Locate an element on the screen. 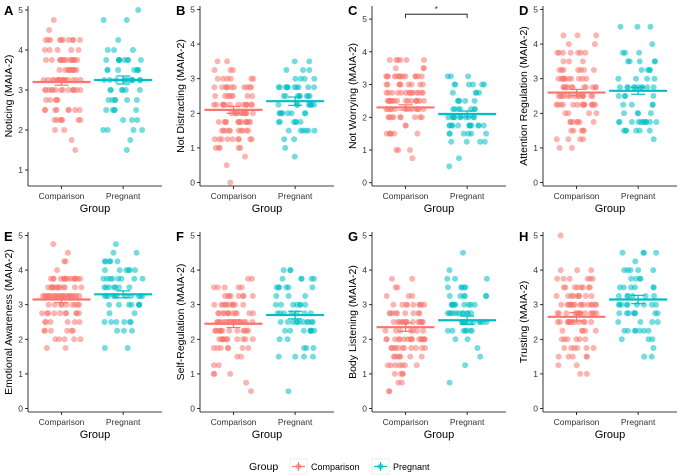  y-axis-label: Not Worrying (MAIA-2) is located at coordinates (353, 96).